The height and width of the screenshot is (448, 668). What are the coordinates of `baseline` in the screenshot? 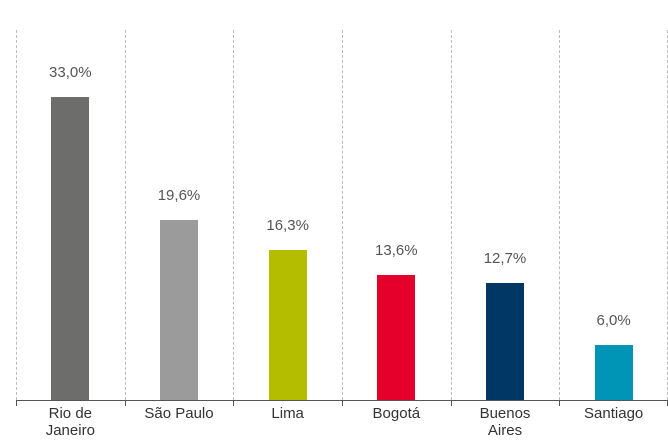 It's located at (342, 400).